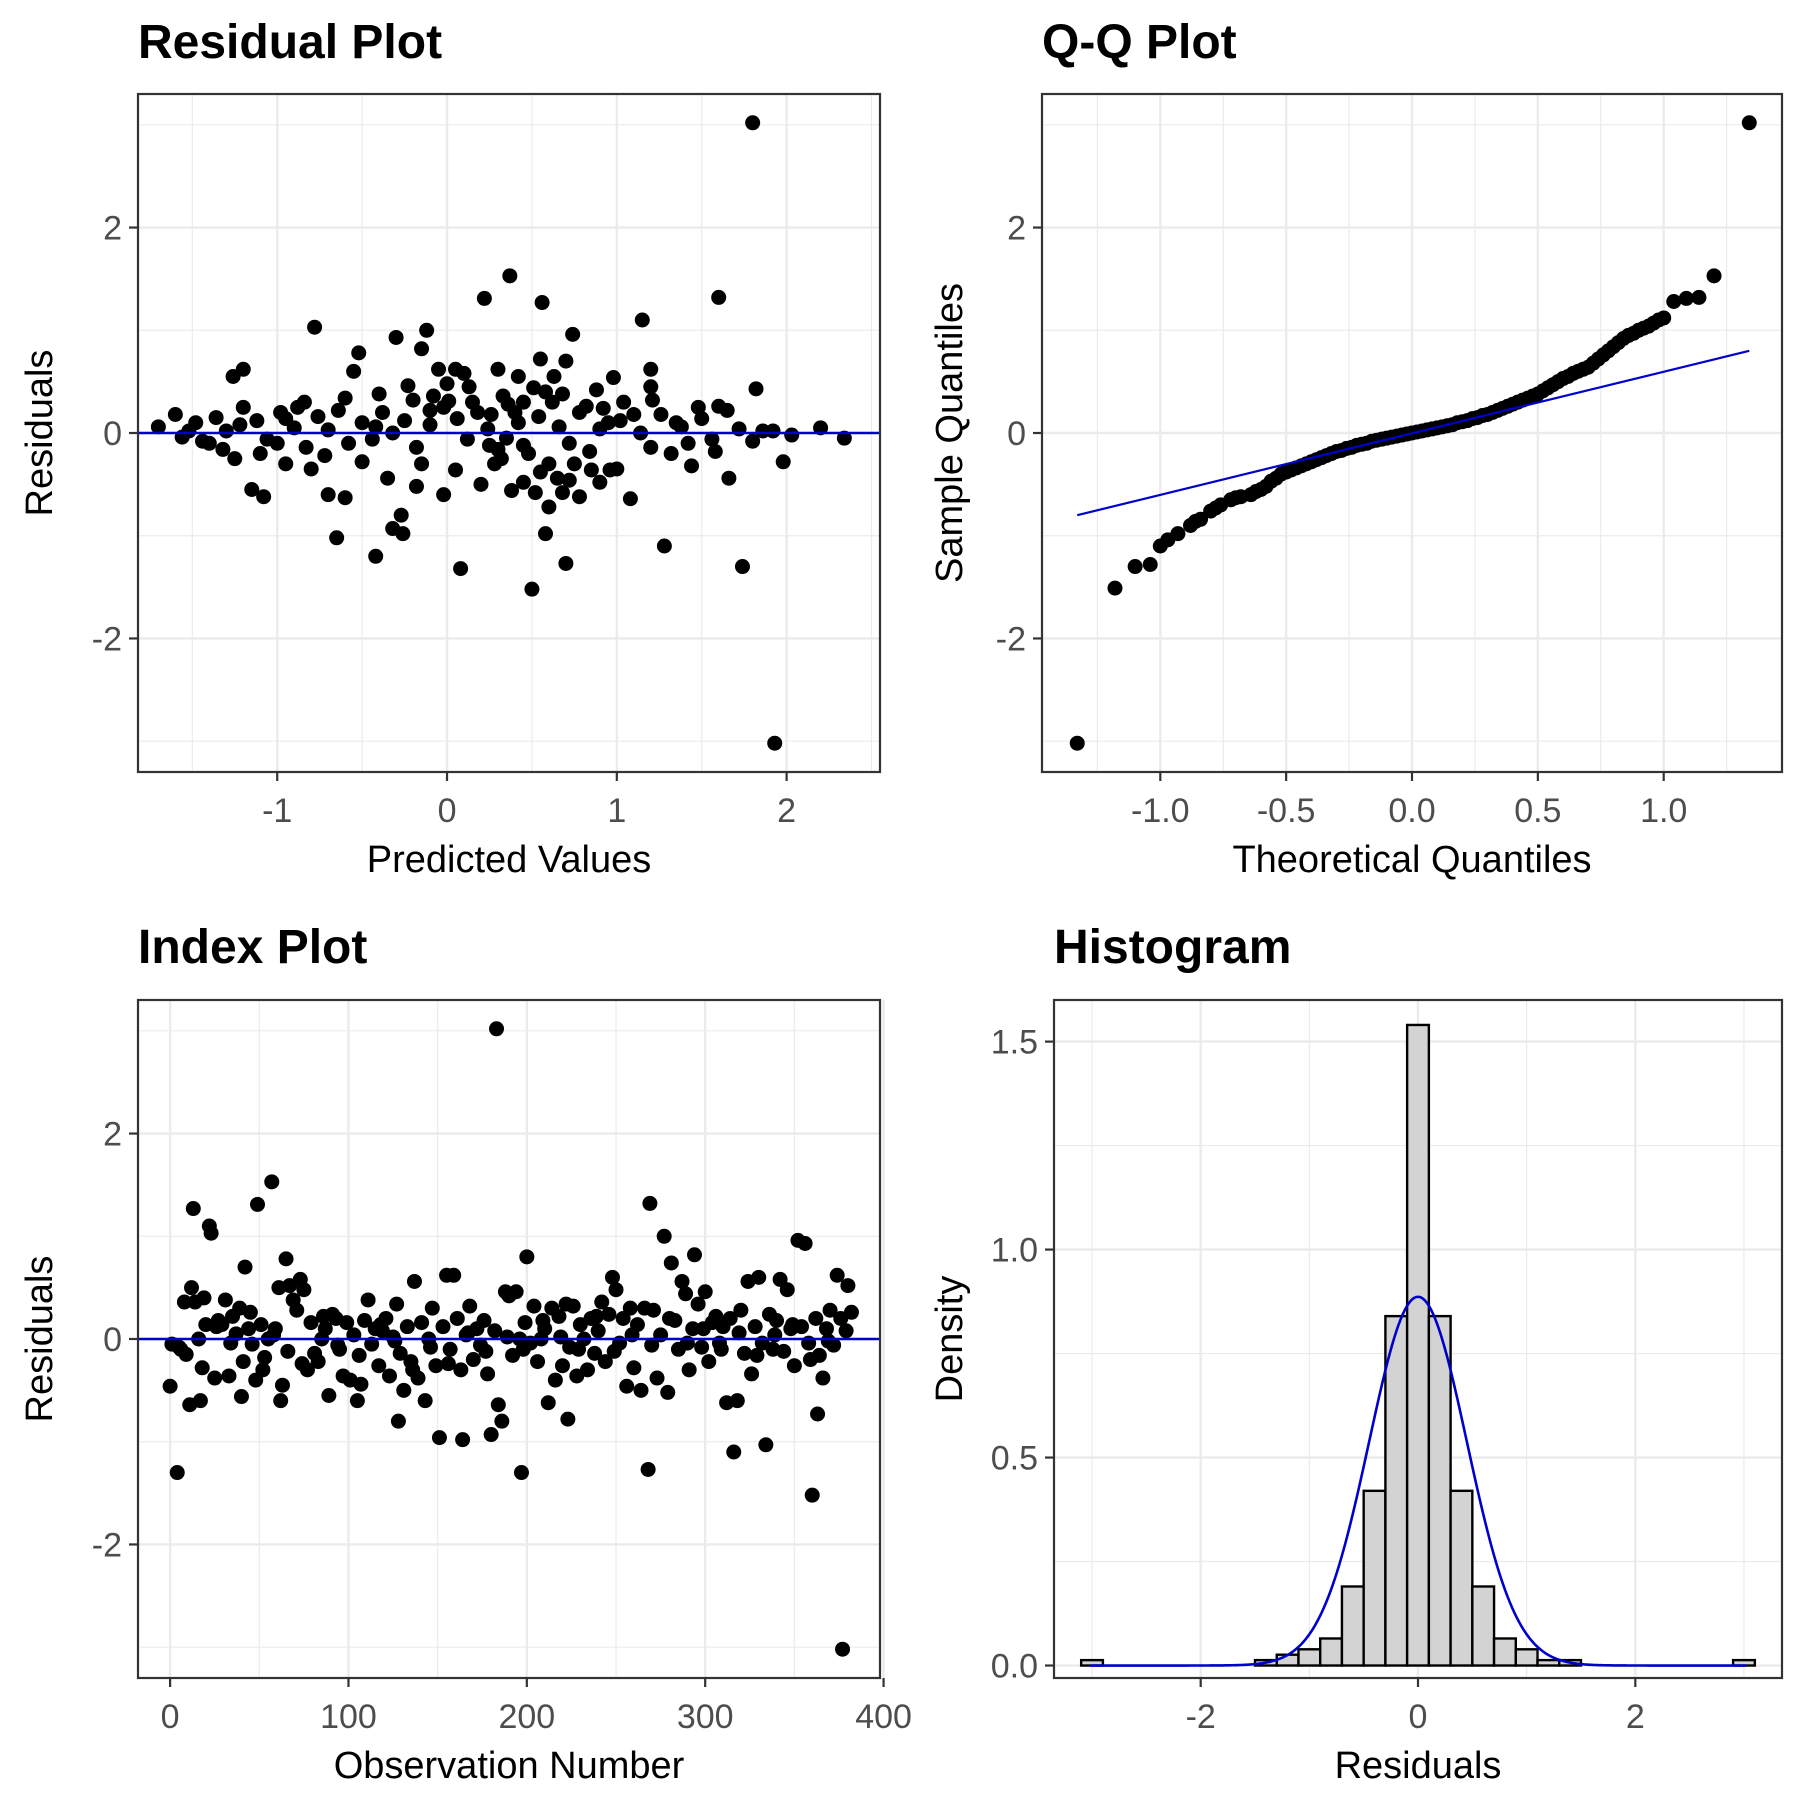 Image resolution: width=1800 pixels, height=1800 pixels. What do you see at coordinates (509, 1339) in the screenshot?
I see `data-layer` at bounding box center [509, 1339].